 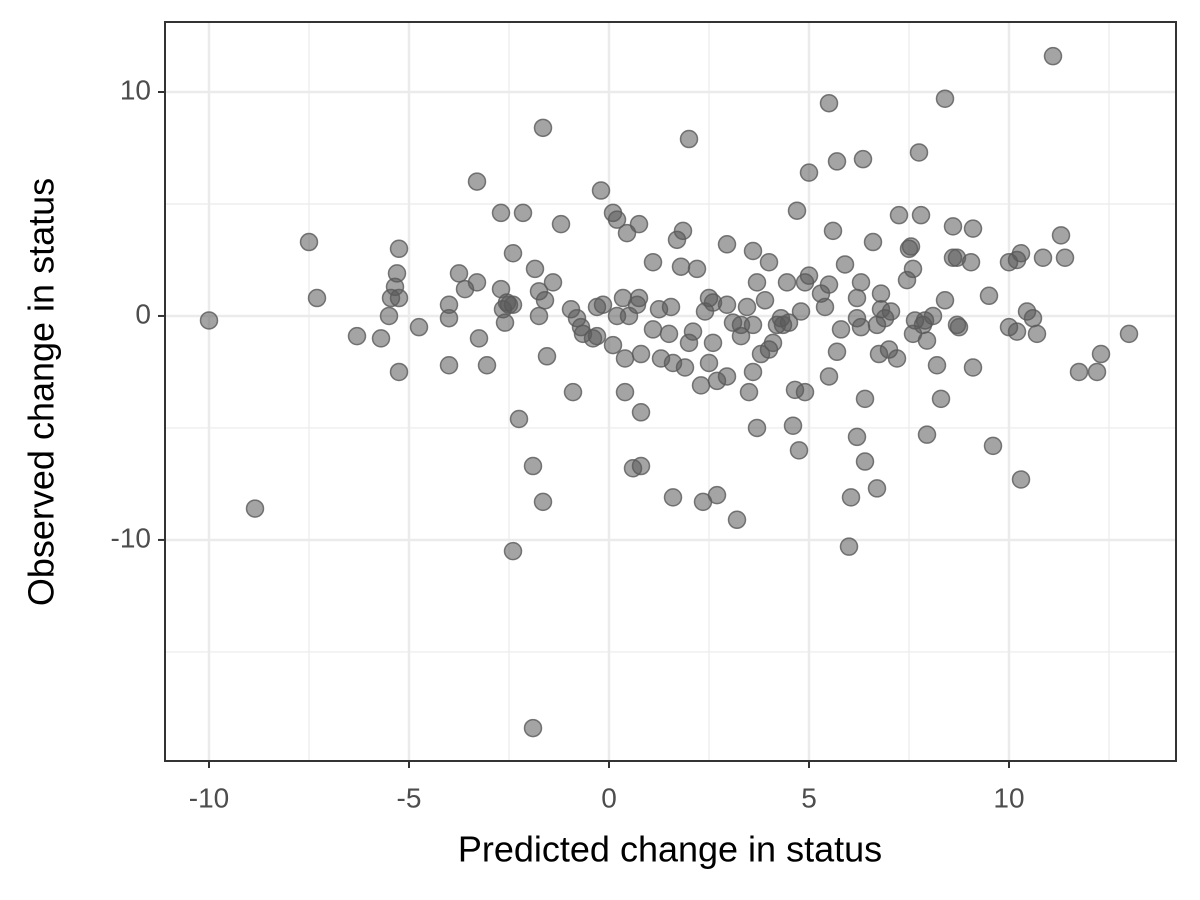 I want to click on x-tick-label: 5, so click(x=809, y=797).